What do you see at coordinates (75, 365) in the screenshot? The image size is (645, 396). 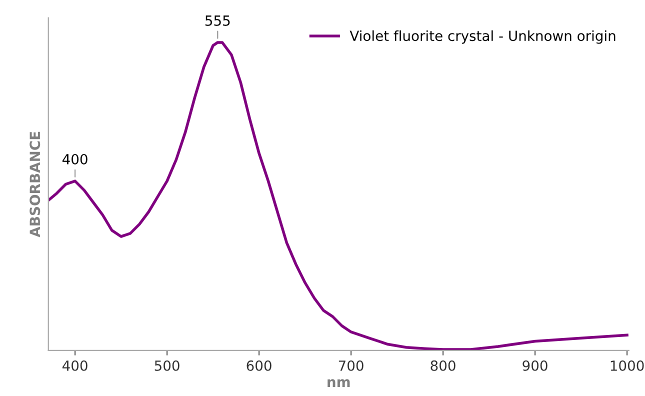 I see `x-tick-label: 400` at bounding box center [75, 365].